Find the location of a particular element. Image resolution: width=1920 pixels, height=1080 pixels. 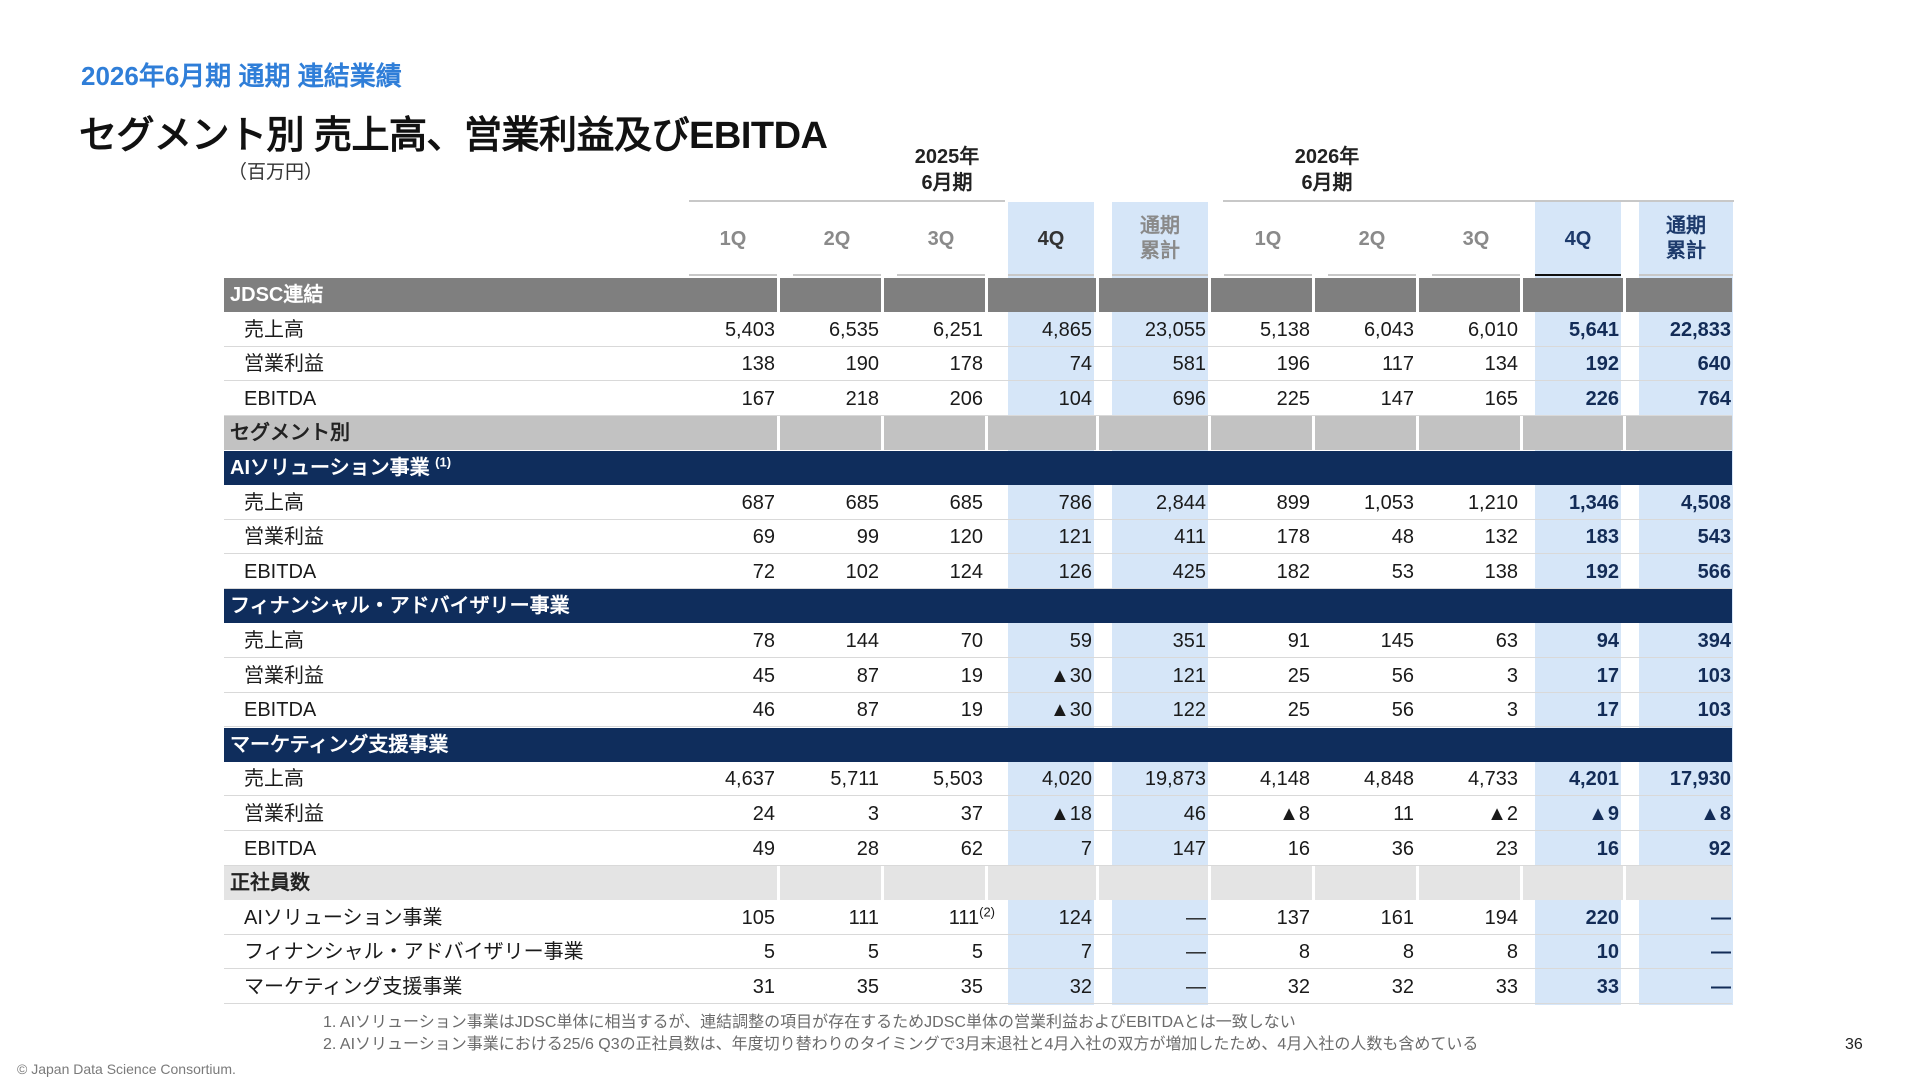

section-label-text: セグメント別 is located at coordinates (290, 433).